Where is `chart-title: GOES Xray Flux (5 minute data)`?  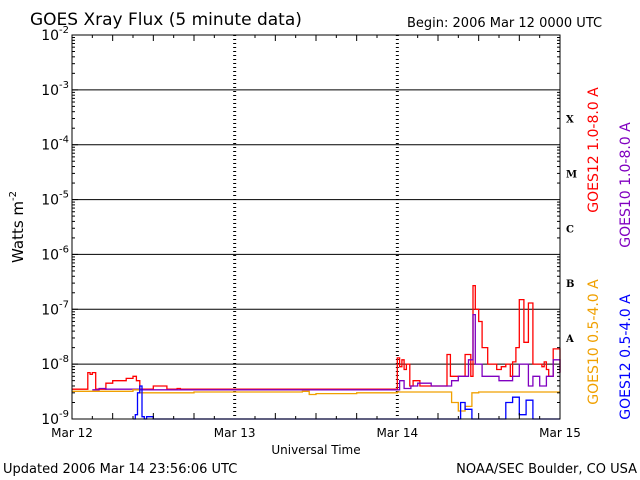 chart-title: GOES Xray Flux (5 minute data) is located at coordinates (166, 20).